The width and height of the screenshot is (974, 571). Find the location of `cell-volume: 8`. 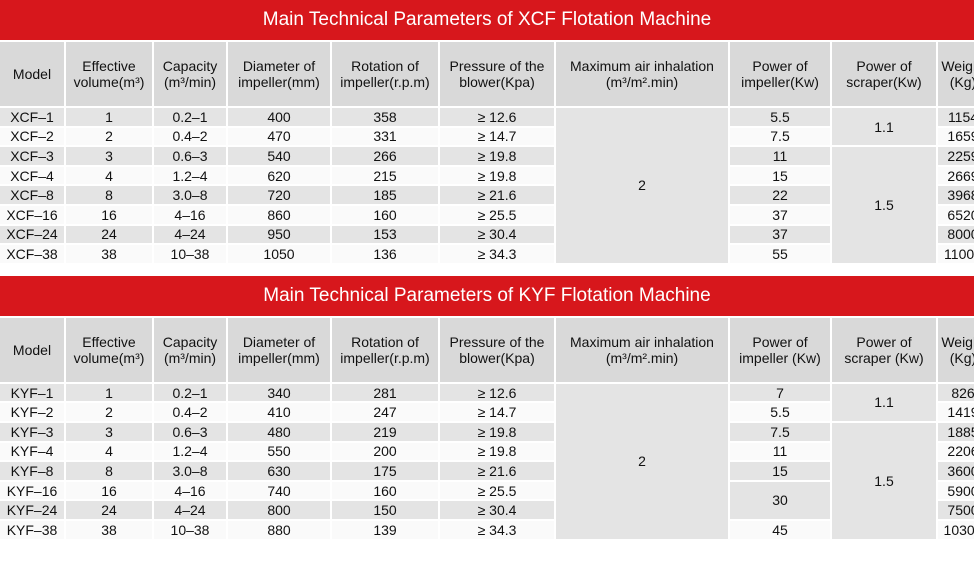

cell-volume: 8 is located at coordinates (109, 471).